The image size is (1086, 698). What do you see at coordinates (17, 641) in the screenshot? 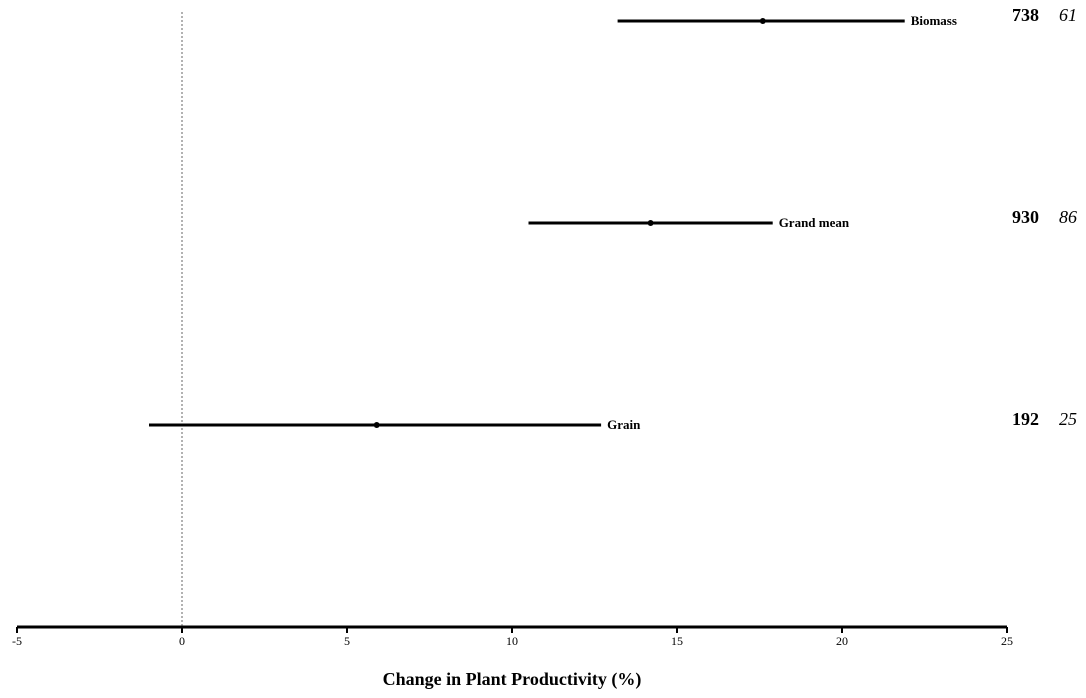
I see `x-tick-label: -5` at bounding box center [17, 641].